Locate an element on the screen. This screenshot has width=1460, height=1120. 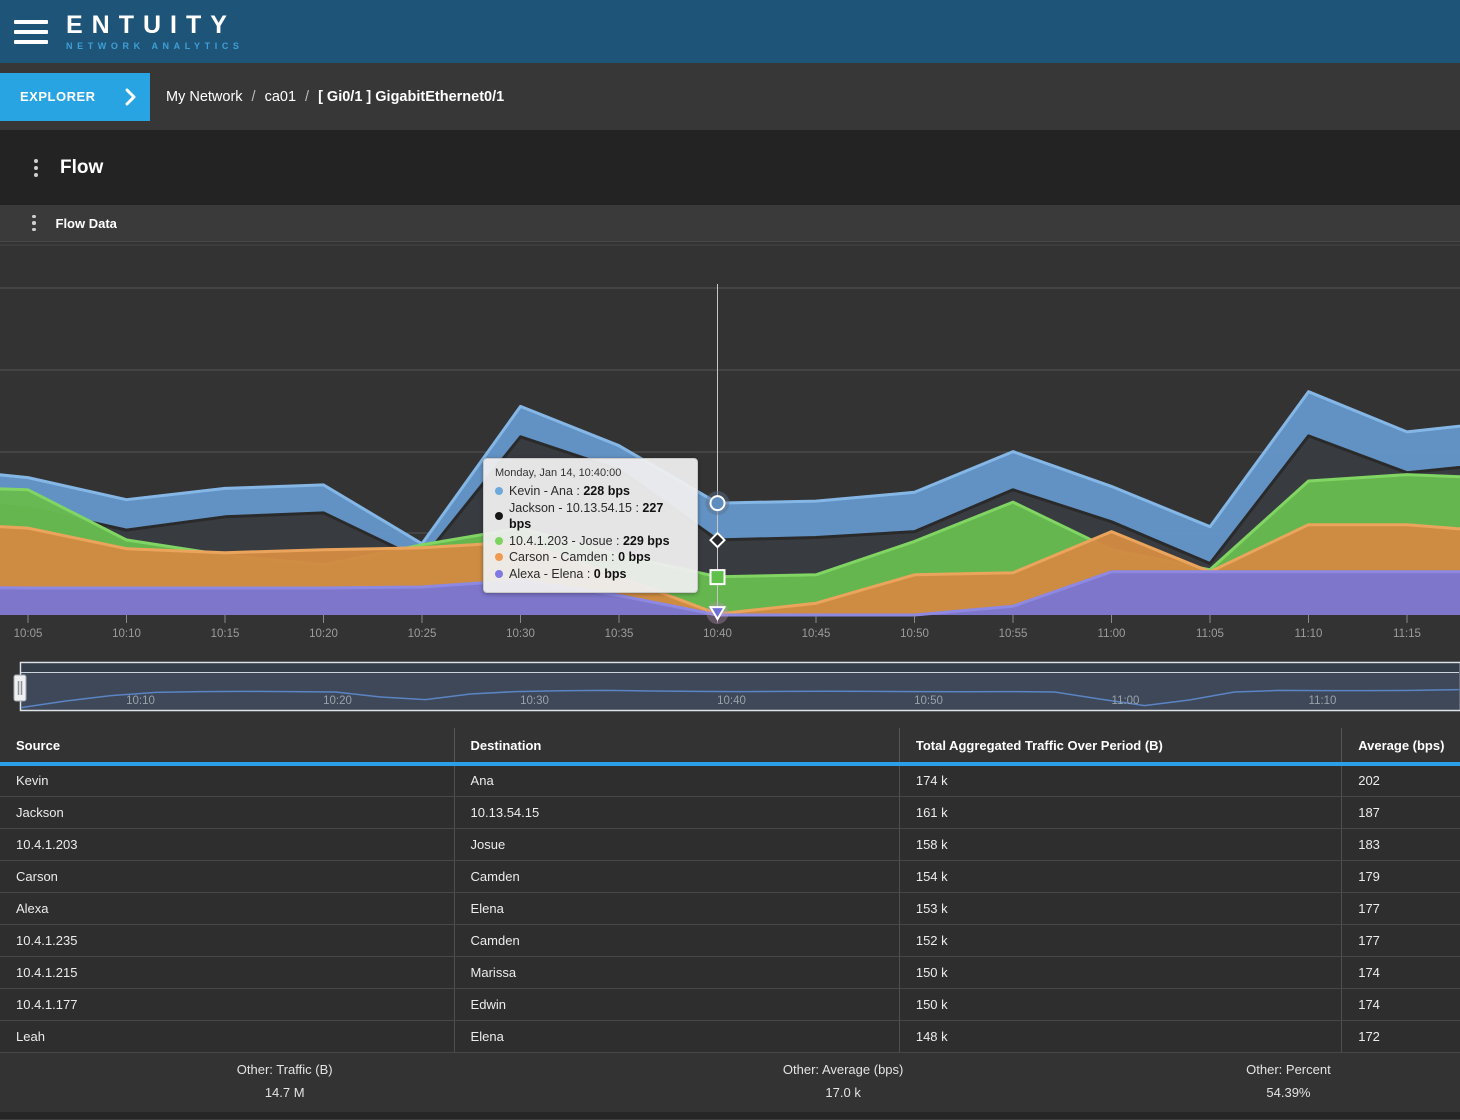
navigator-time-label: 10:30 is located at coordinates (534, 701).